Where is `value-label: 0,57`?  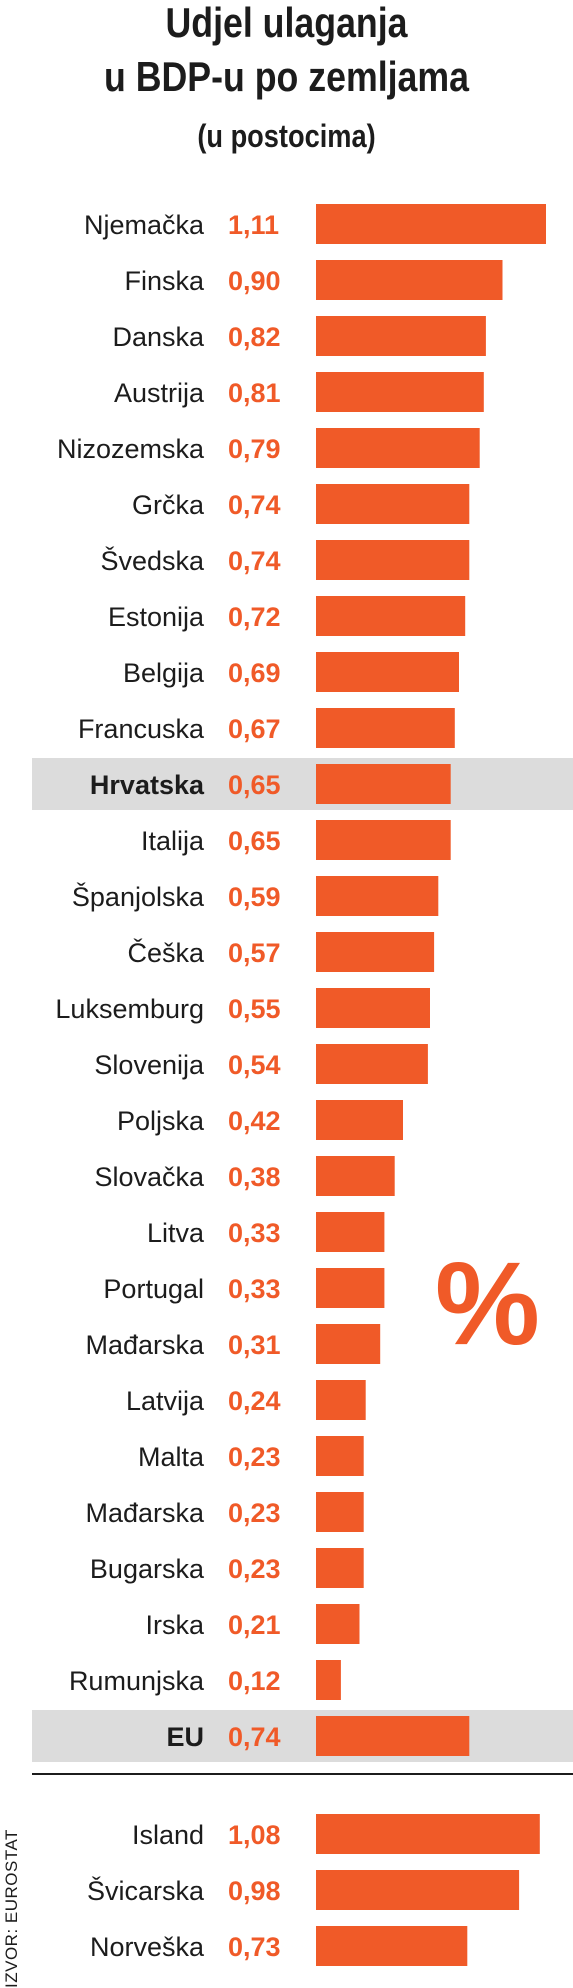
value-label: 0,57 is located at coordinates (254, 953).